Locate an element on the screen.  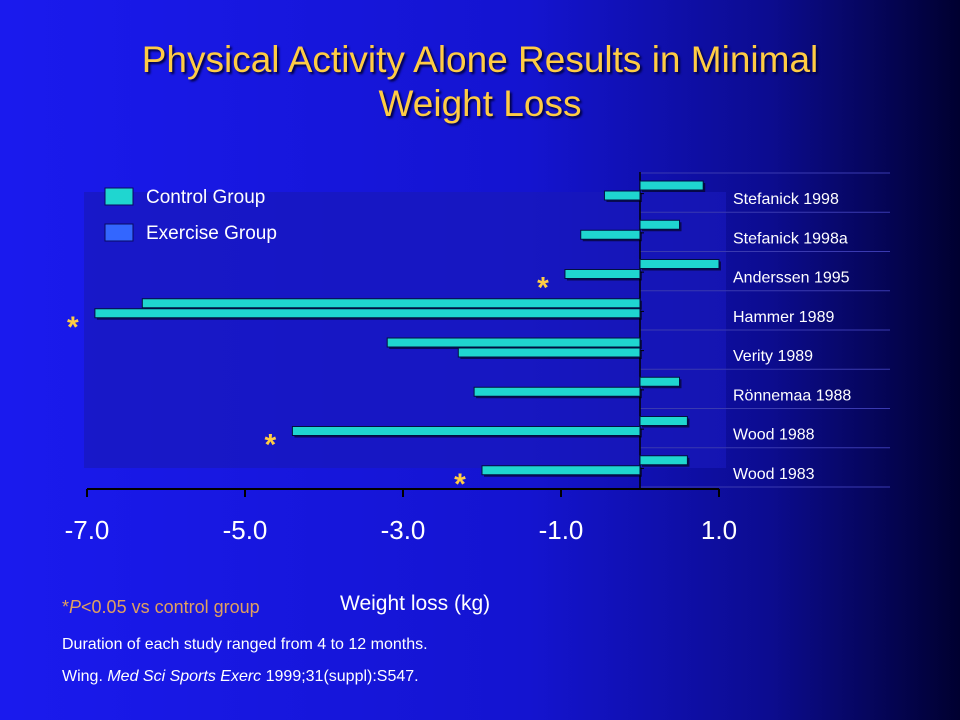
x-tick-label: 1.0 is located at coordinates (719, 530).